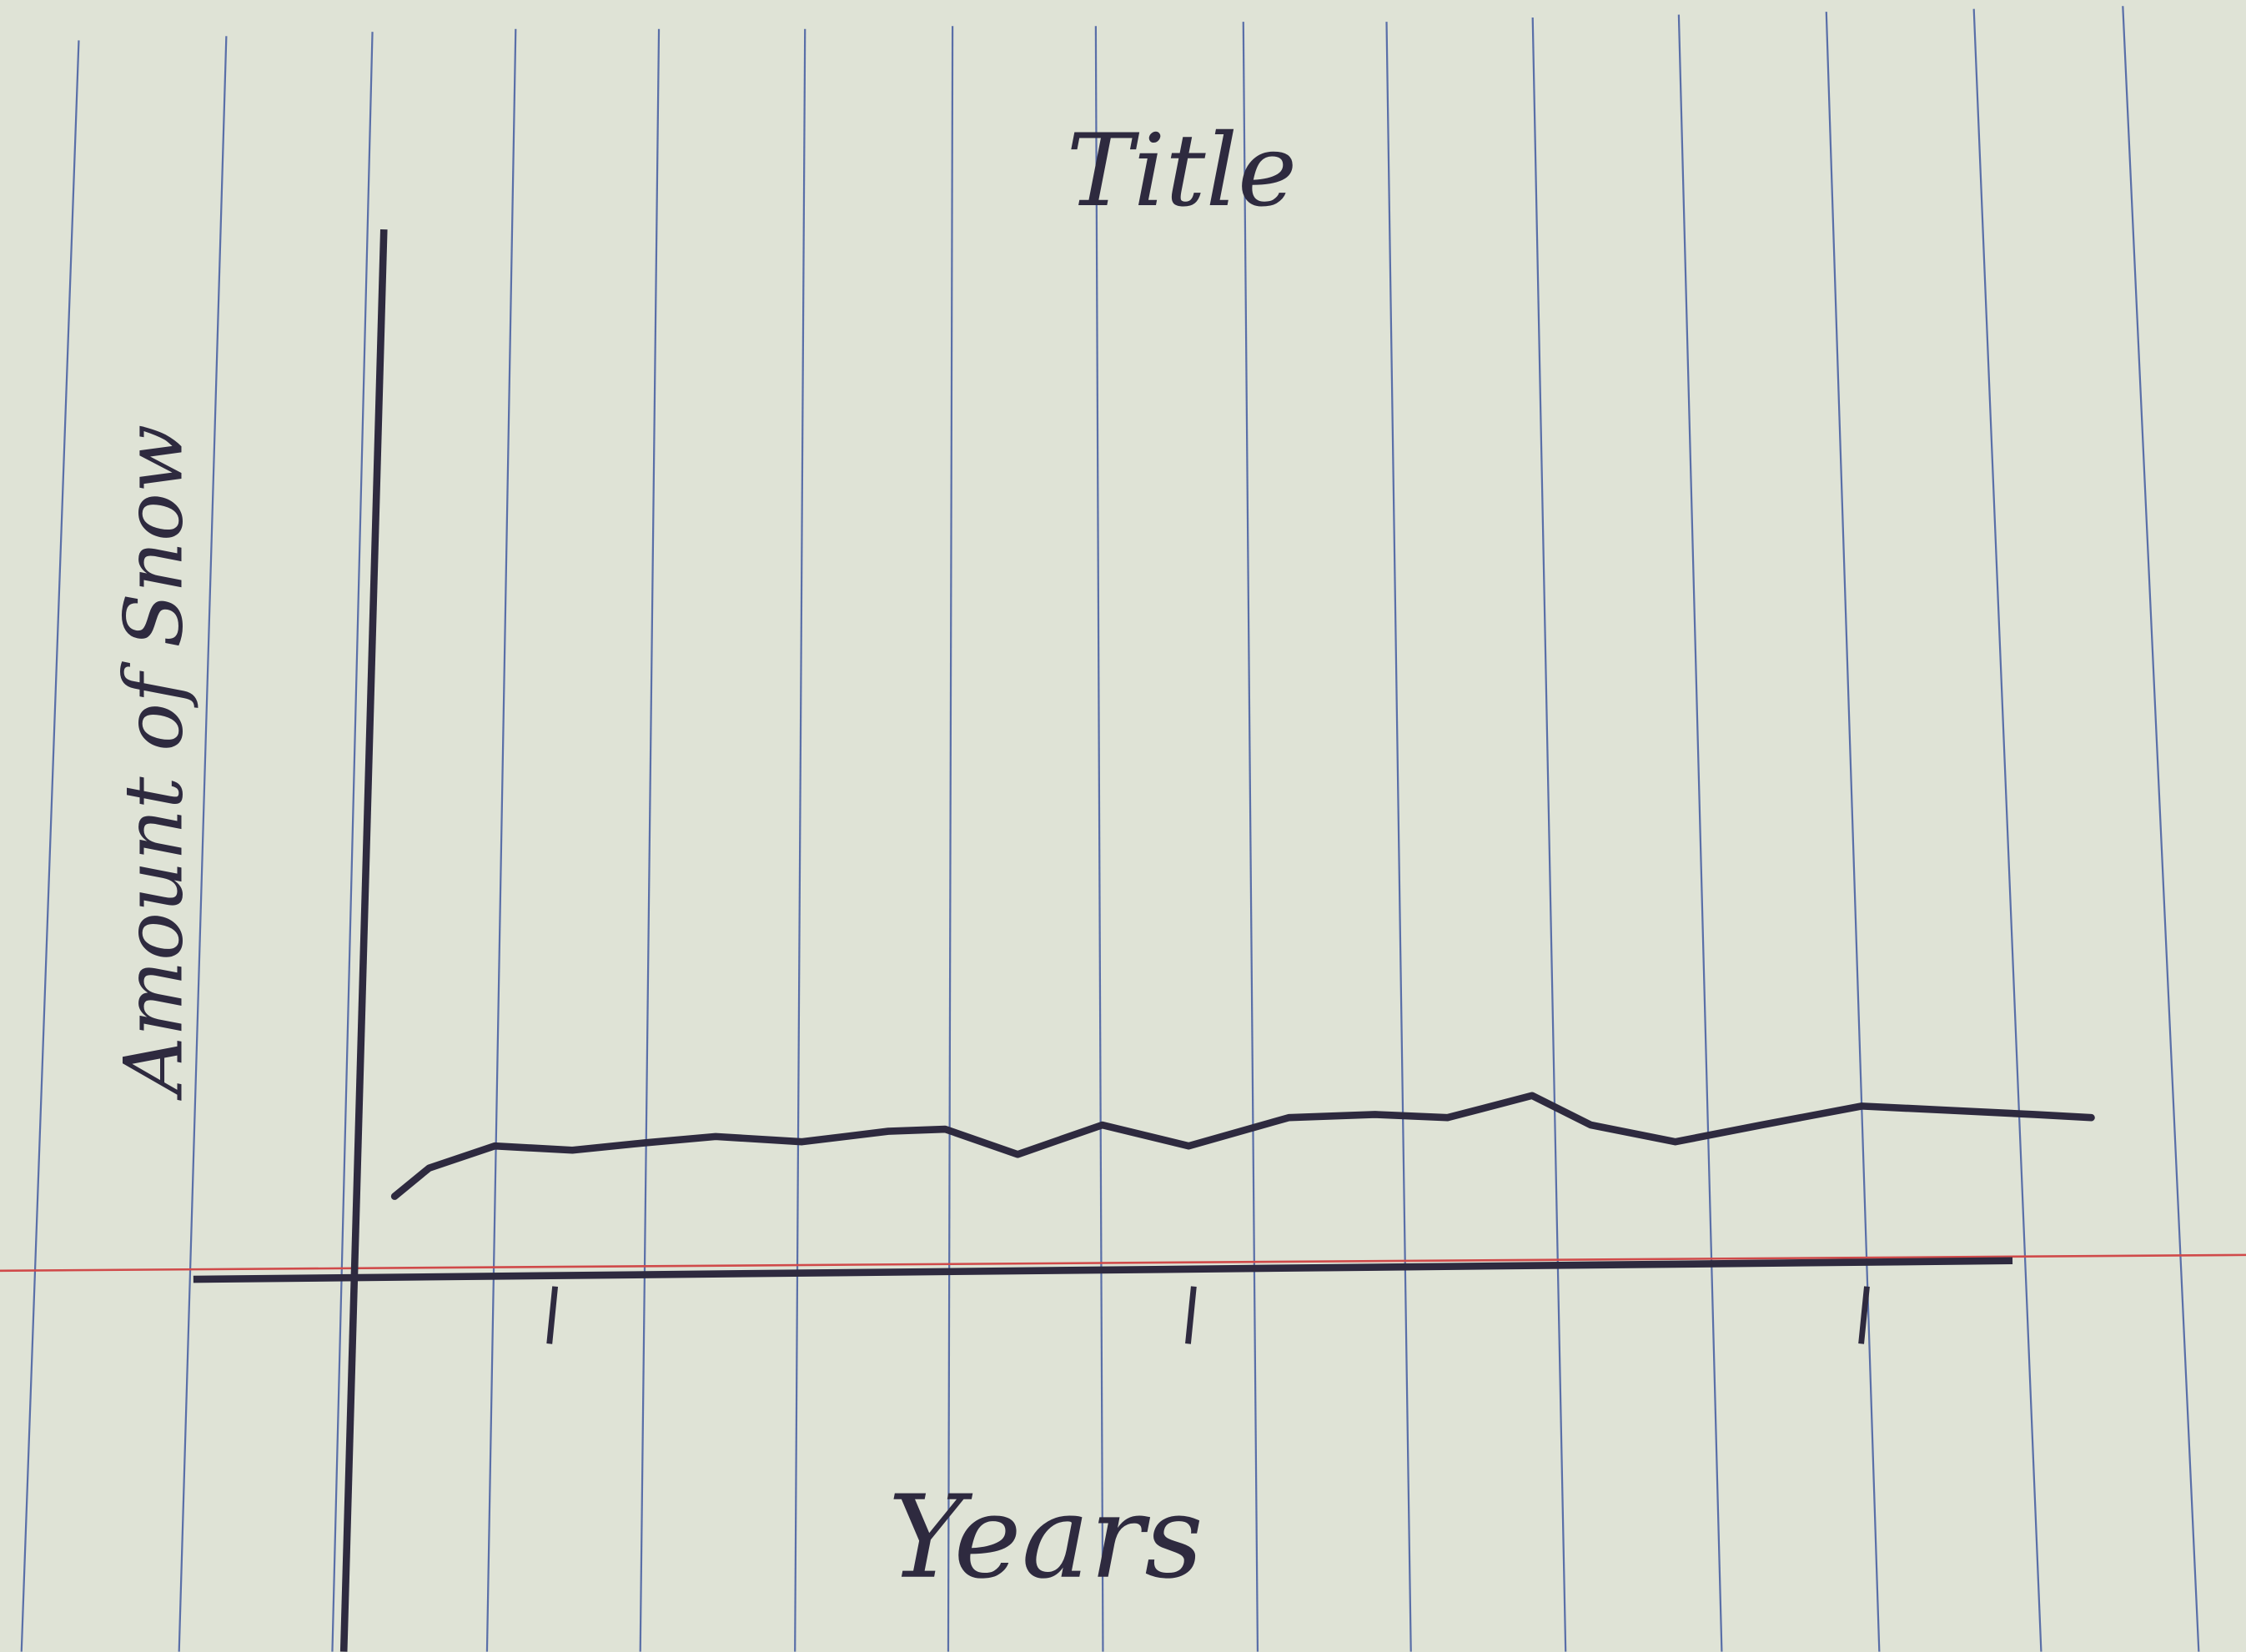 This screenshot has width=2246, height=1652. I want to click on data-line, so click(1242, 1146).